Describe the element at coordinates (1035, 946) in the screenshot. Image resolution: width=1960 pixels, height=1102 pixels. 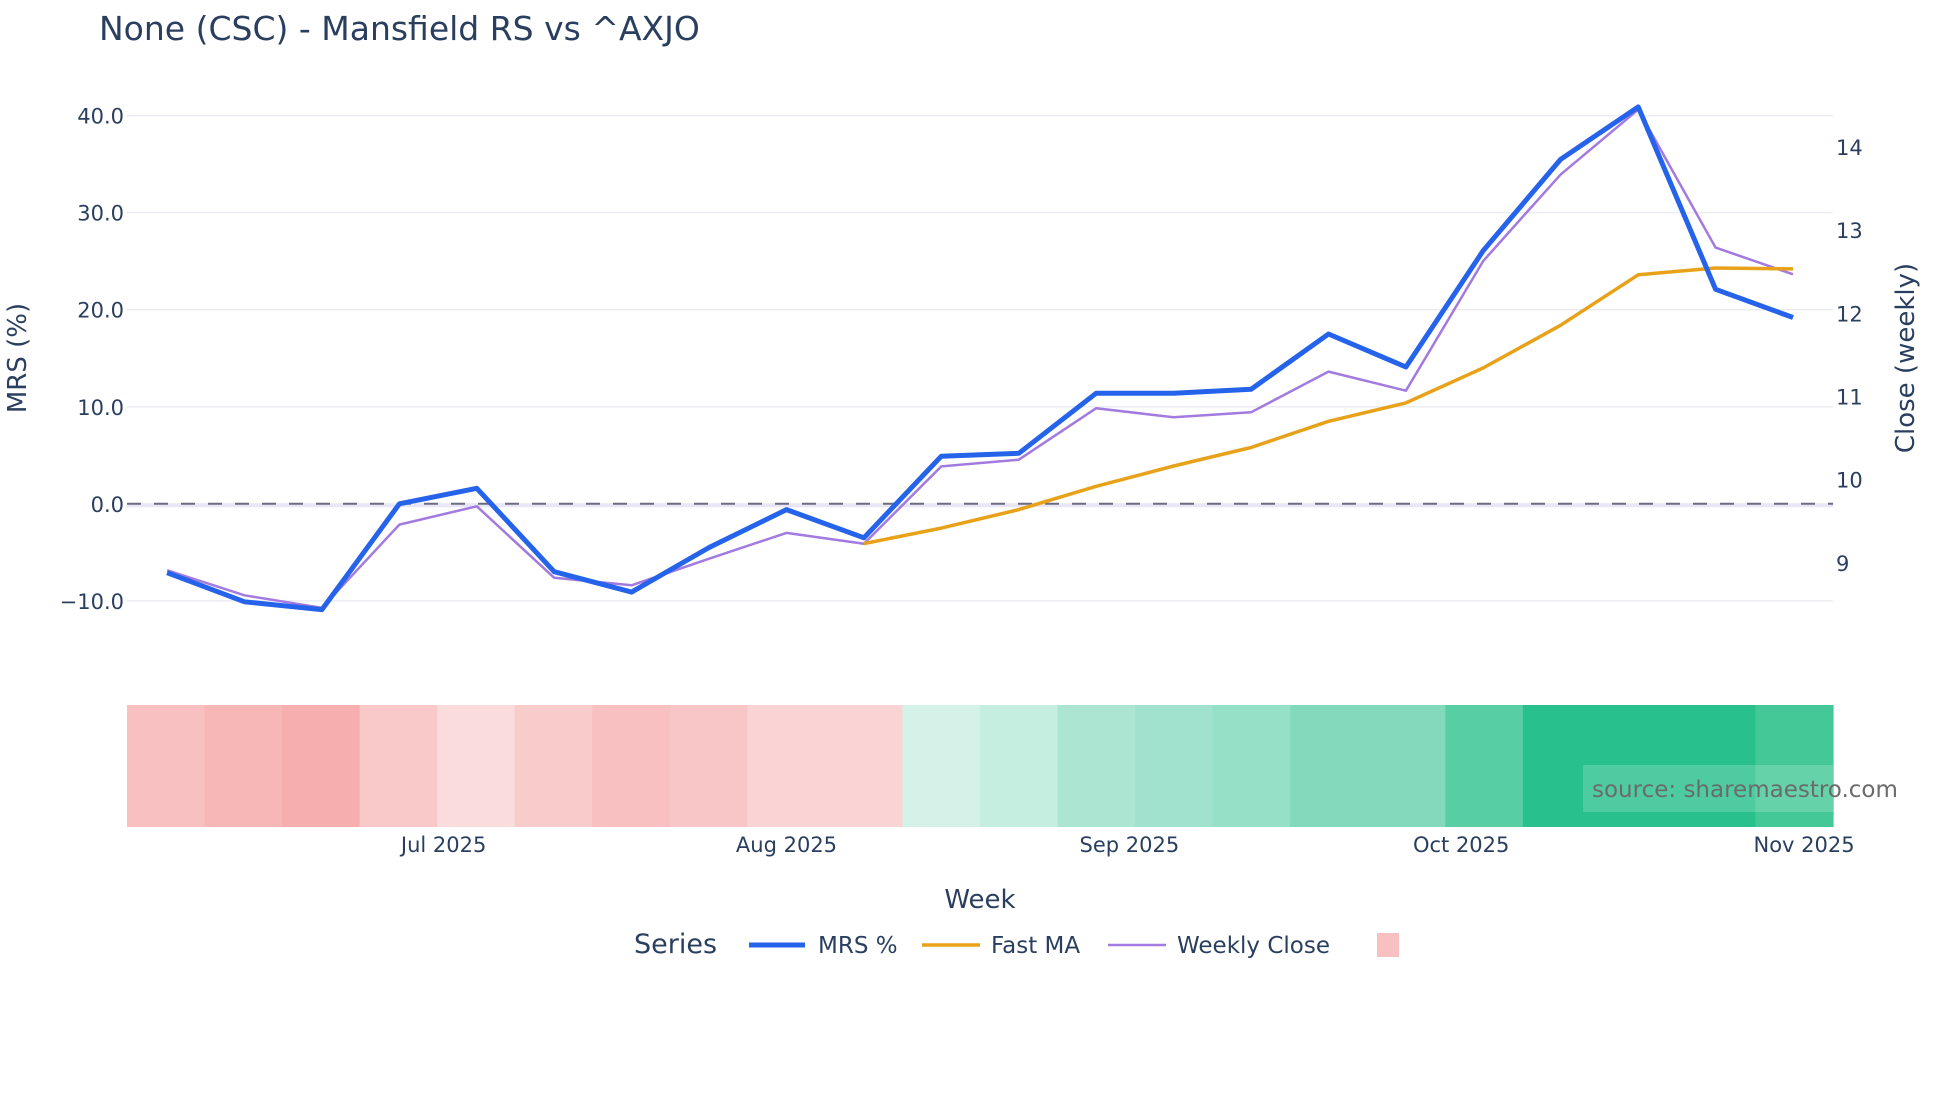
I see `legend-fast-ma-label: Fast MA` at that location.